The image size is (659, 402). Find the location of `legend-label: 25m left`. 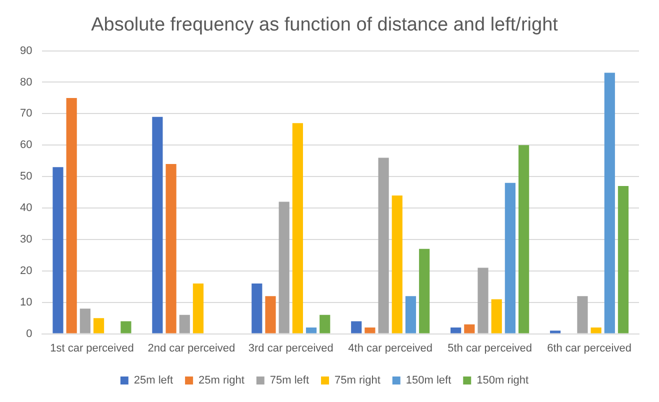

legend-label: 25m left is located at coordinates (154, 380).